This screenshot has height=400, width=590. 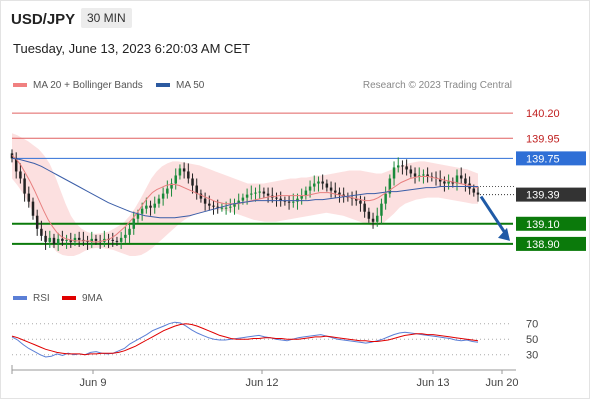 I want to click on legend-9ma: 9MA, so click(x=82, y=298).